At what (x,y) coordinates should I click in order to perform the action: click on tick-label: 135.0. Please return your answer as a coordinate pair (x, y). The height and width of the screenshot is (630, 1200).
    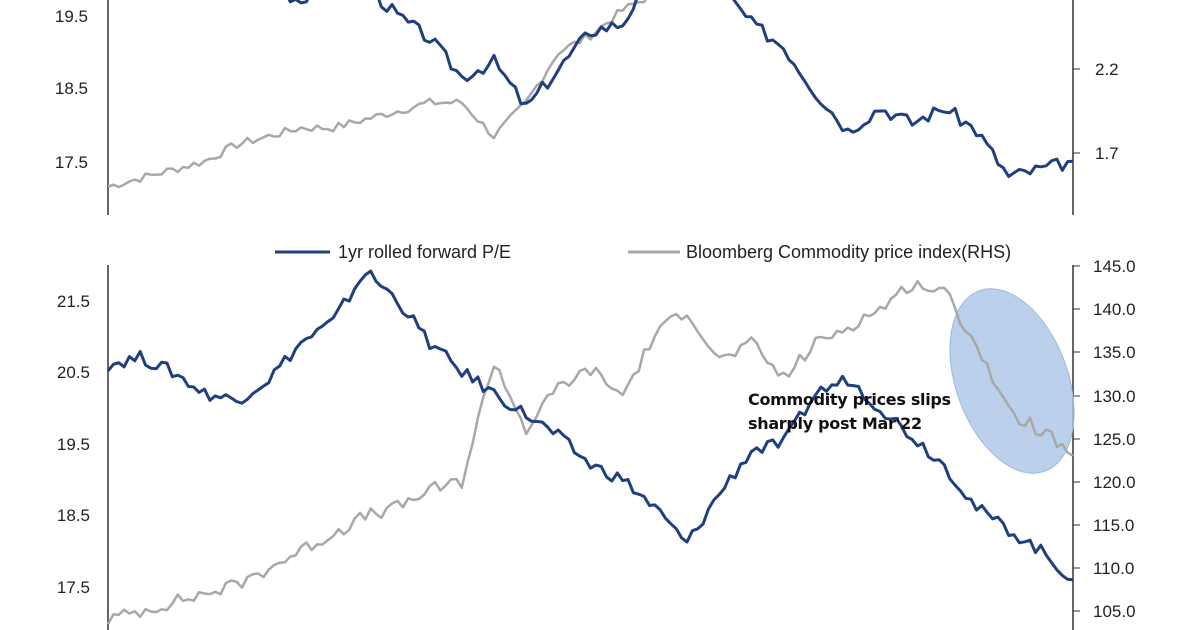
    Looking at the image, I should click on (1114, 352).